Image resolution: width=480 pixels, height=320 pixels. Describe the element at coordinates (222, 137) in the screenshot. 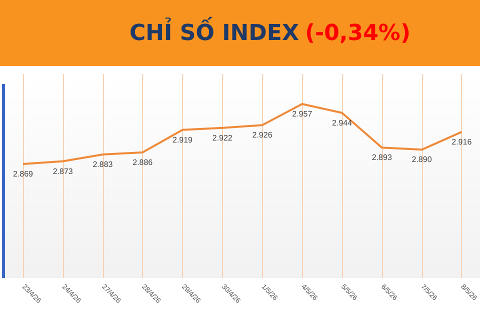

I see `data-label: 2.922` at that location.